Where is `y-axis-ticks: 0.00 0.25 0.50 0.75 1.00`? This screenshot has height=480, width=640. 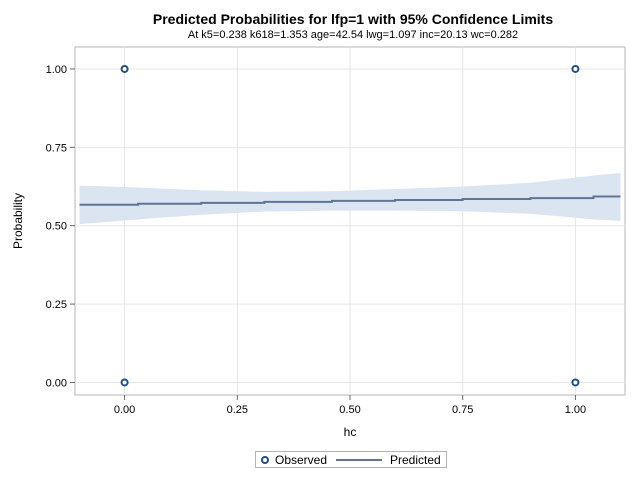
y-axis-ticks: 0.00 0.25 0.50 0.75 1.00 is located at coordinates (60, 226).